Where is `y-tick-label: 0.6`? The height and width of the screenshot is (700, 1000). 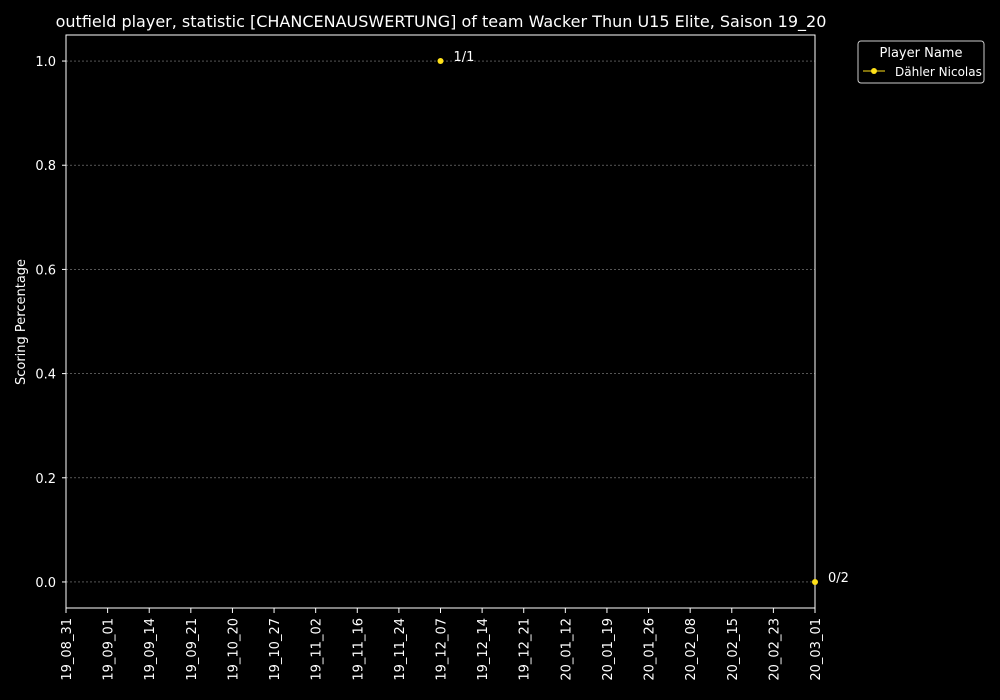
y-tick-label: 0.6 is located at coordinates (45, 270).